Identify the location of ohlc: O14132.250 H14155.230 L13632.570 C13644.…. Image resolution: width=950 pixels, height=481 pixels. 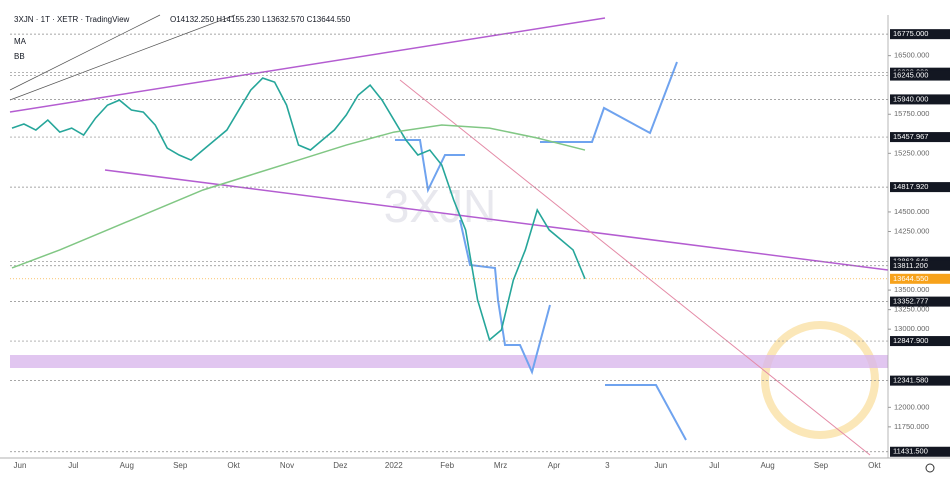
(260, 19).